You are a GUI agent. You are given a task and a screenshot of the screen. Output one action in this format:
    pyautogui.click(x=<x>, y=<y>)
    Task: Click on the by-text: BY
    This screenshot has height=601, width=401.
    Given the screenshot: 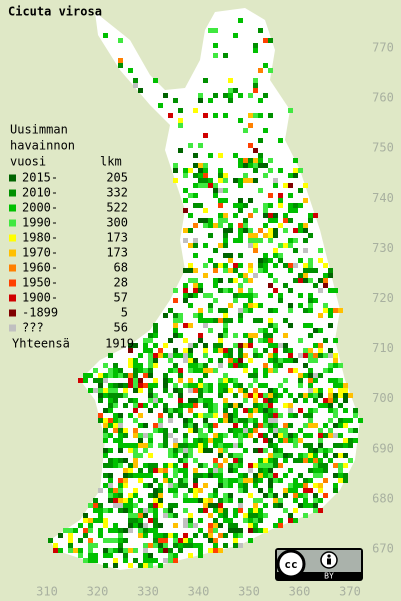 What is the action you would take?
    pyautogui.click(x=329, y=576)
    